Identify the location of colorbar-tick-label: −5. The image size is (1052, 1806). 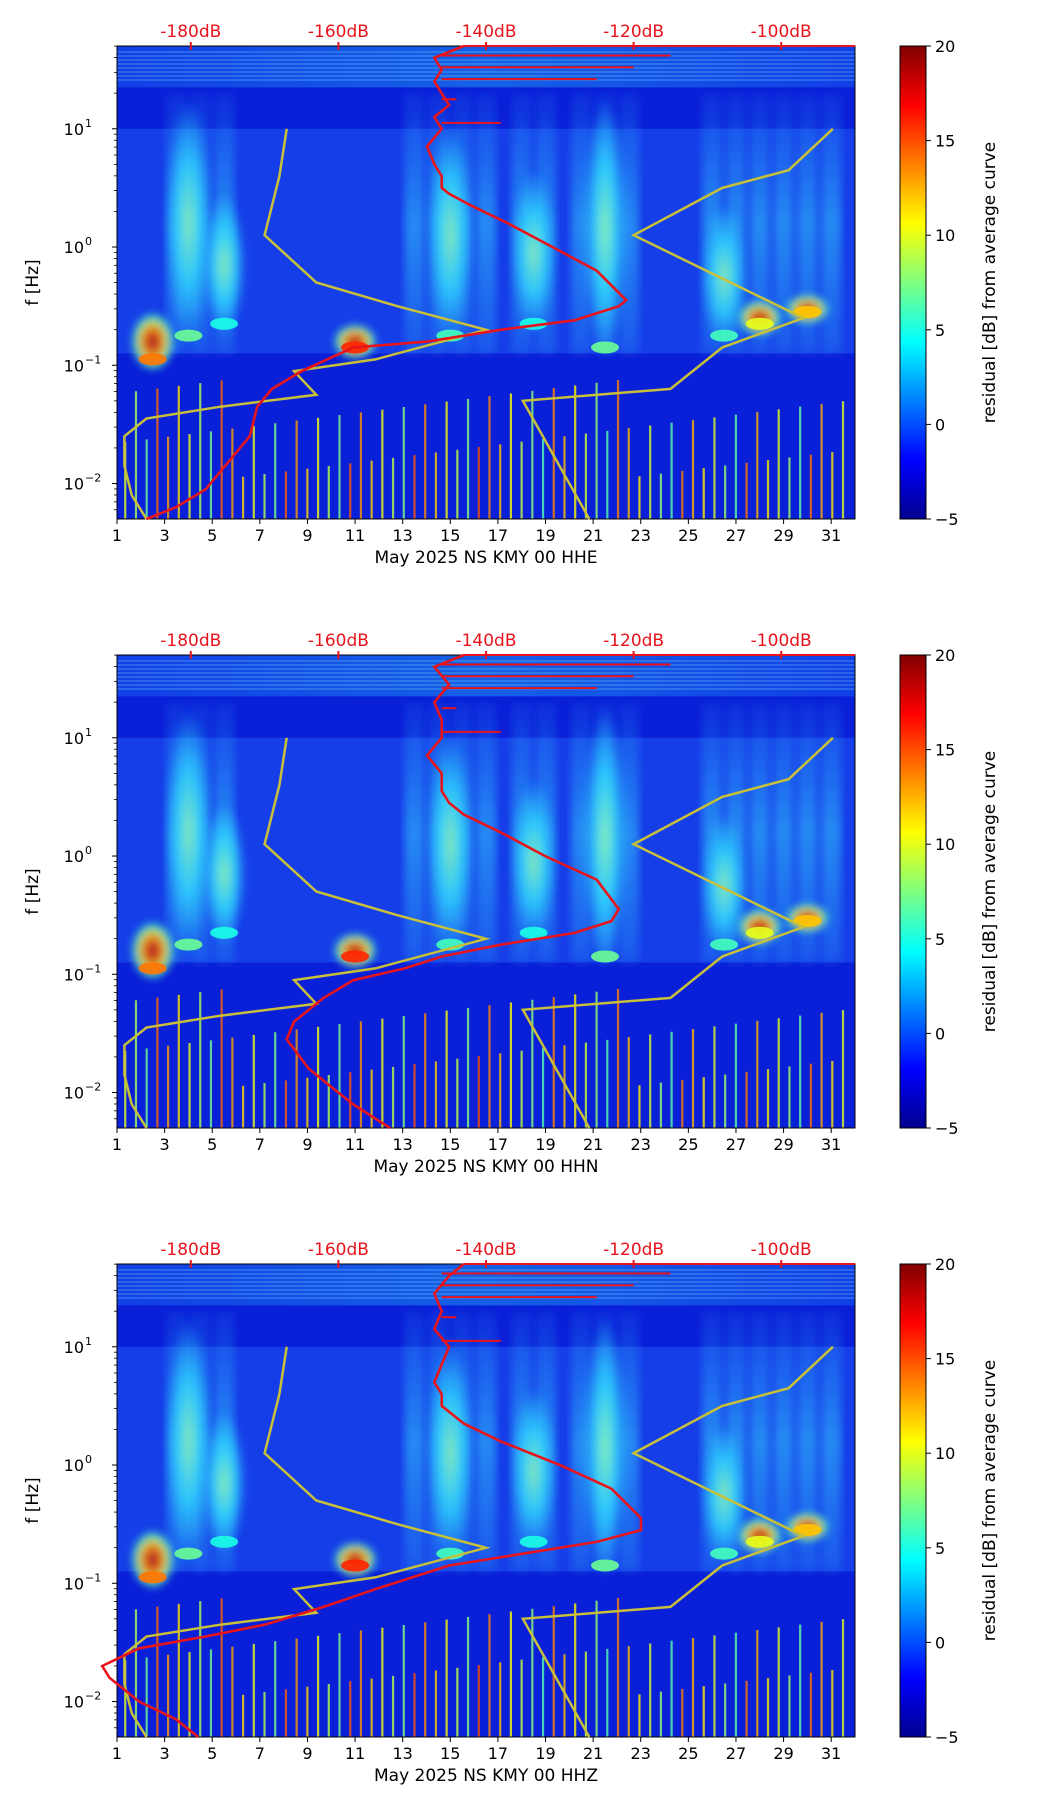
(947, 519).